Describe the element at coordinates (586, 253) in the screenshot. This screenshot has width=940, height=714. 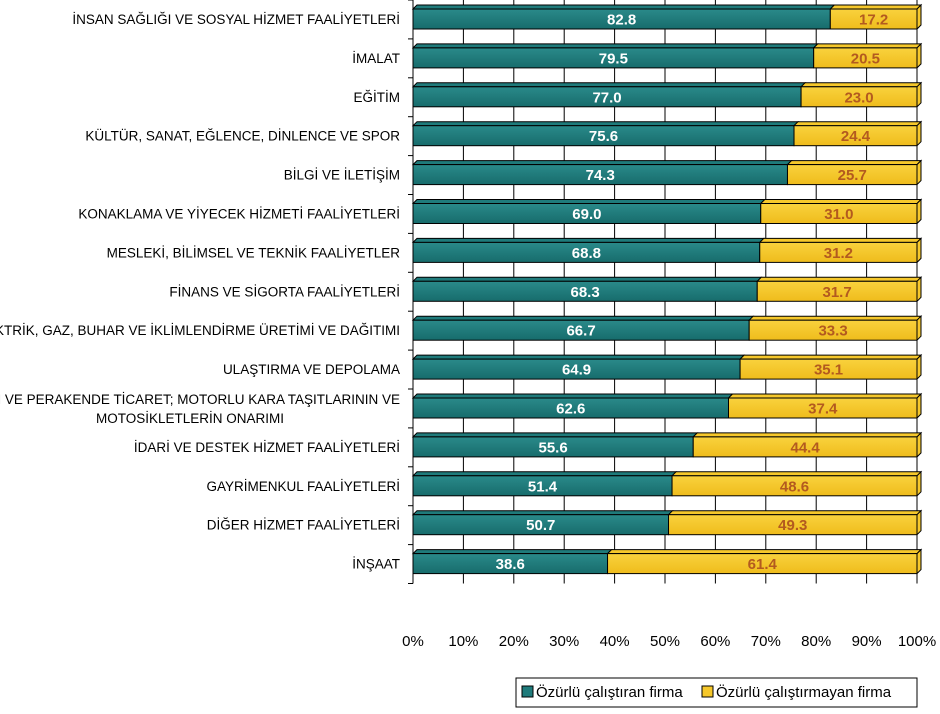
I see `data-label: 68.8` at that location.